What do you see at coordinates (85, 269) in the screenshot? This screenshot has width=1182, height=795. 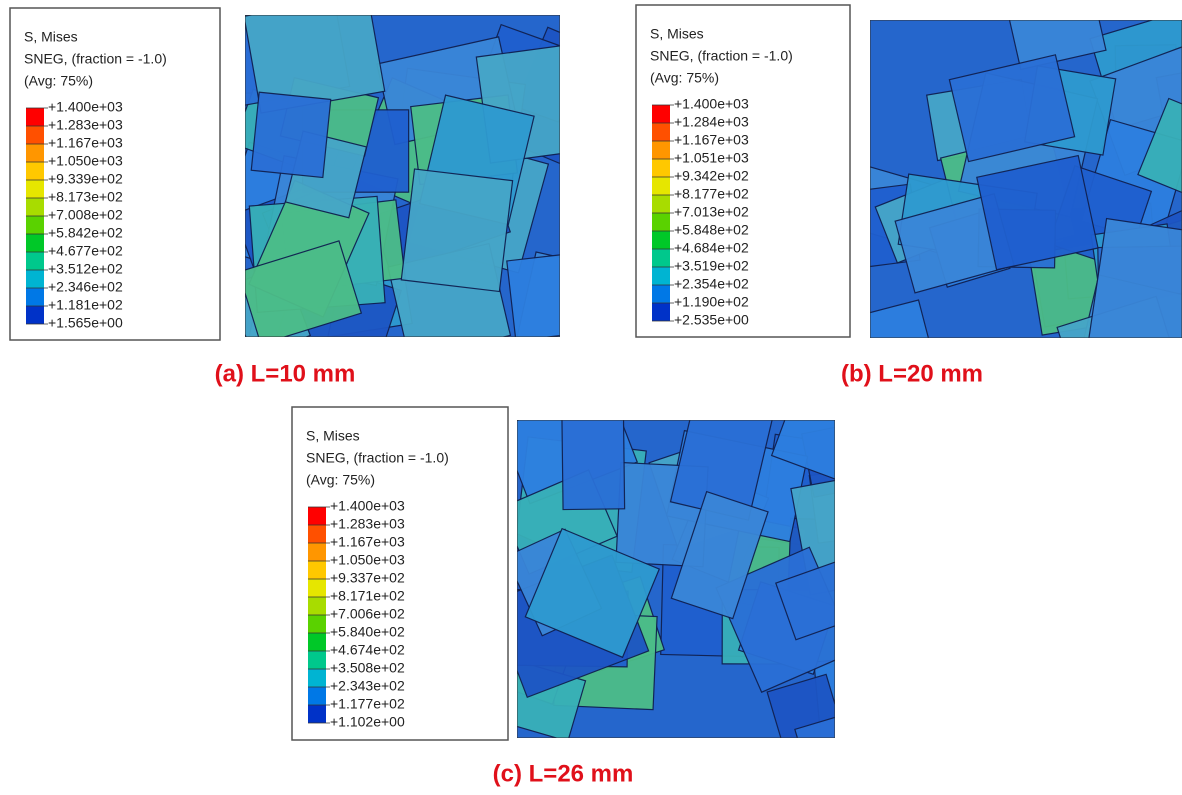 I see `level-label: +3.512e+02` at bounding box center [85, 269].